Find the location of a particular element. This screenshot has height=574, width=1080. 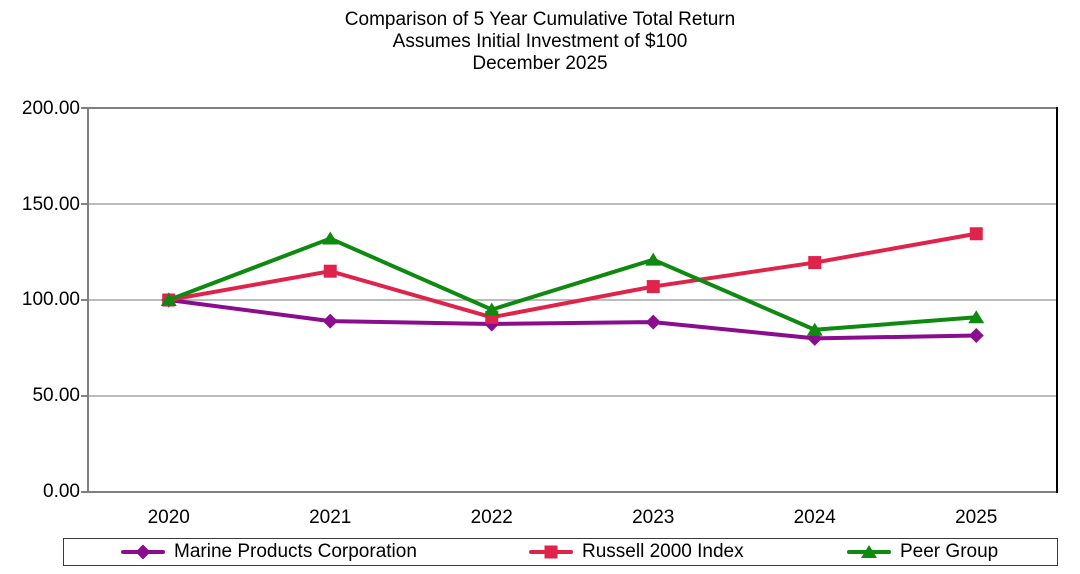

x-axis-tick-label: 2020 is located at coordinates (168, 517).